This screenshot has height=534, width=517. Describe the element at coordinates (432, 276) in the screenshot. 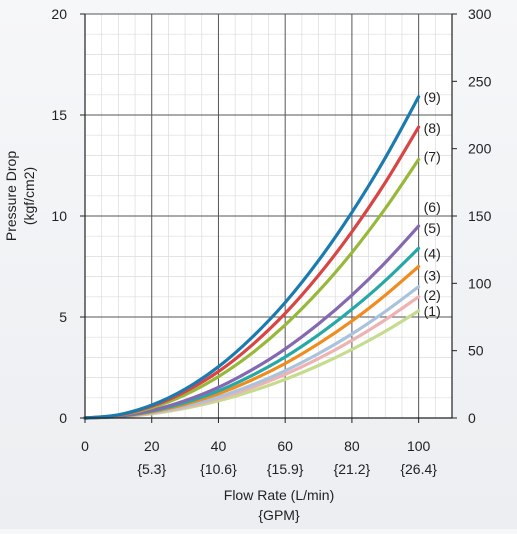

I see `series-label-3: (3)` at that location.